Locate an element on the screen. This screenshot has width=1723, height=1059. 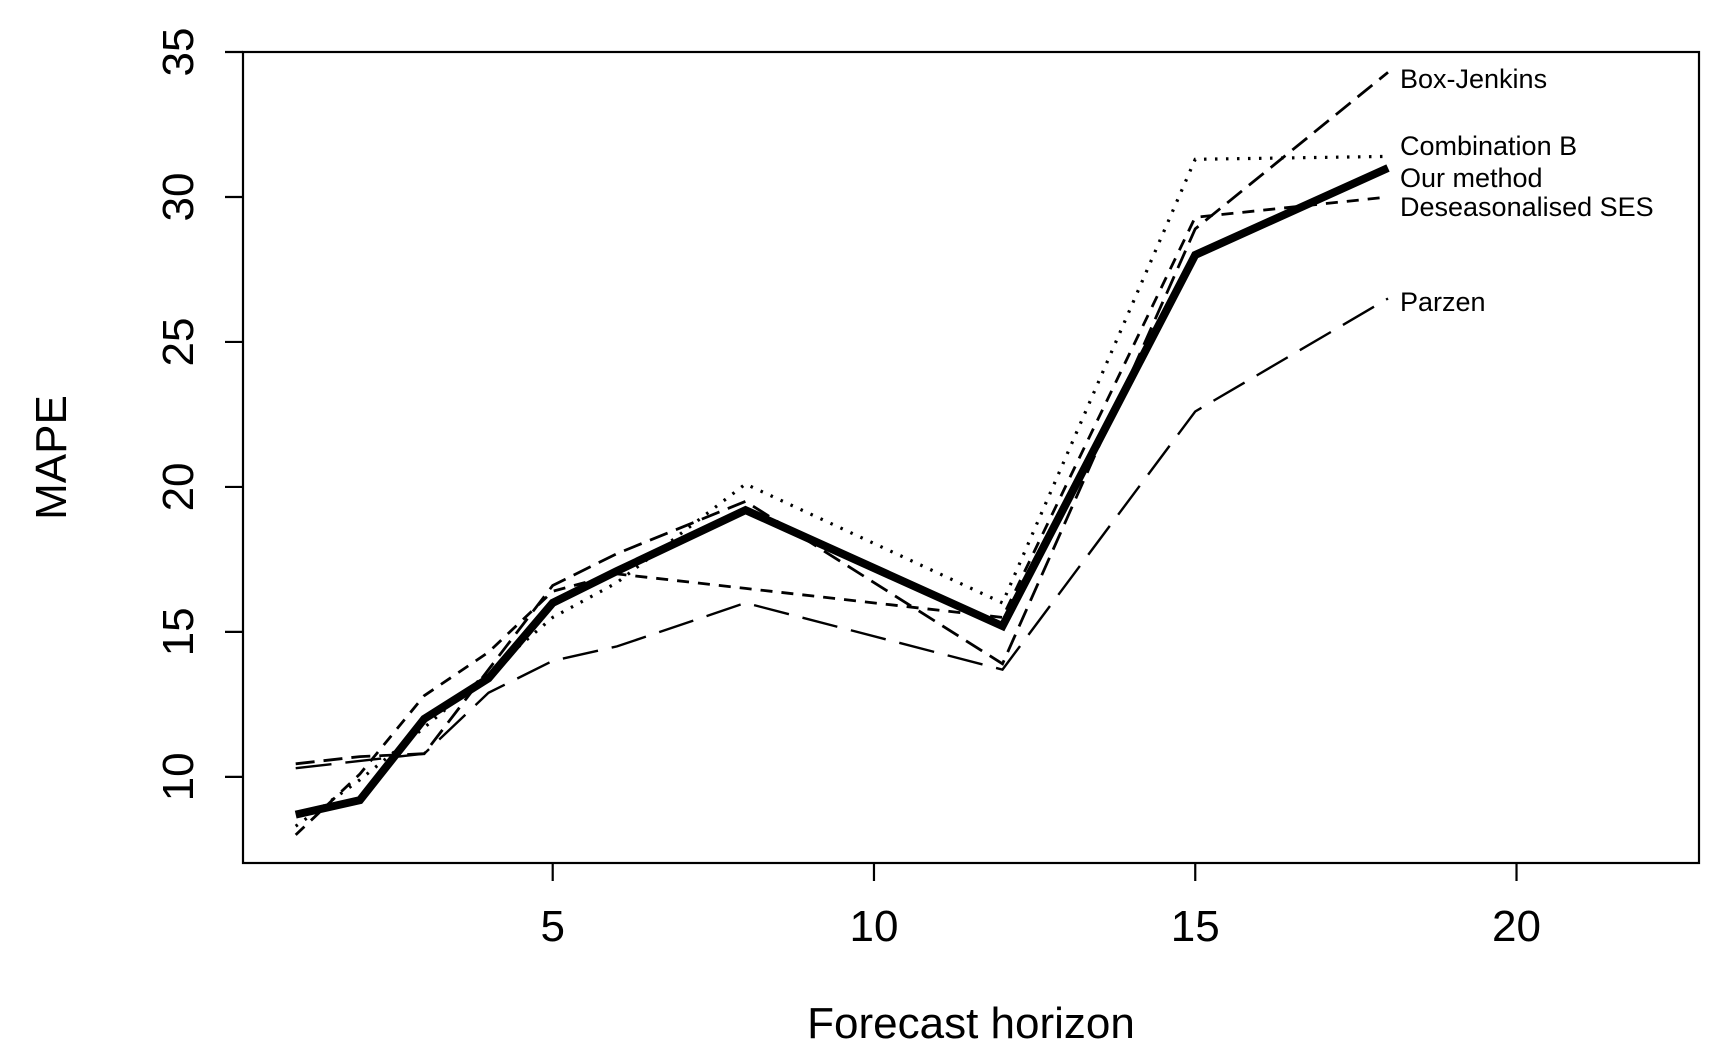
x-tick-label-20: 20 is located at coordinates (1516, 926).